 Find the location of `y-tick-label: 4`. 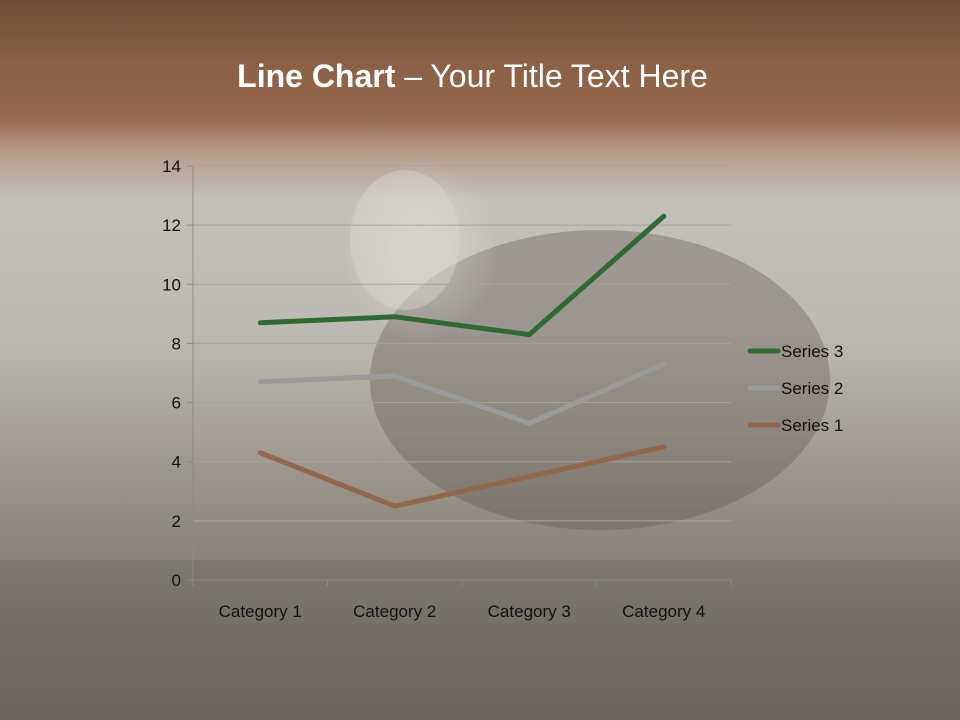

y-tick-label: 4 is located at coordinates (176, 462).